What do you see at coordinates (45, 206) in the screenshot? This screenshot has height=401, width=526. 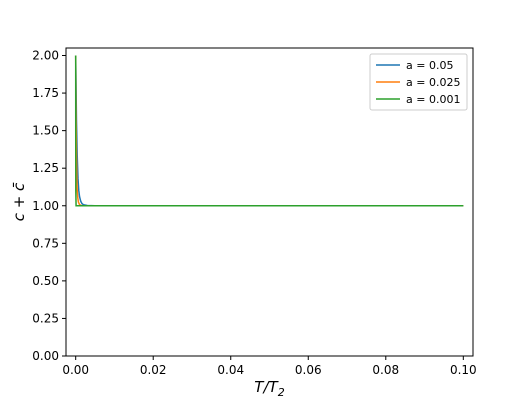 I see `y-tick-label: 1.00` at bounding box center [45, 206].